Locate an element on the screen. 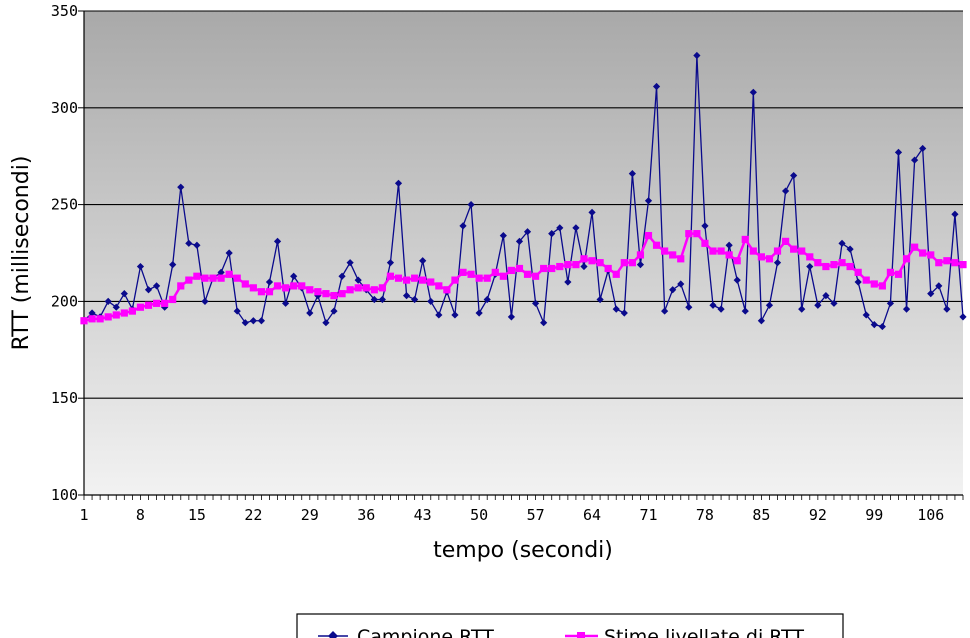 This screenshot has width=970, height=638. legend-square-marker is located at coordinates (581, 635).